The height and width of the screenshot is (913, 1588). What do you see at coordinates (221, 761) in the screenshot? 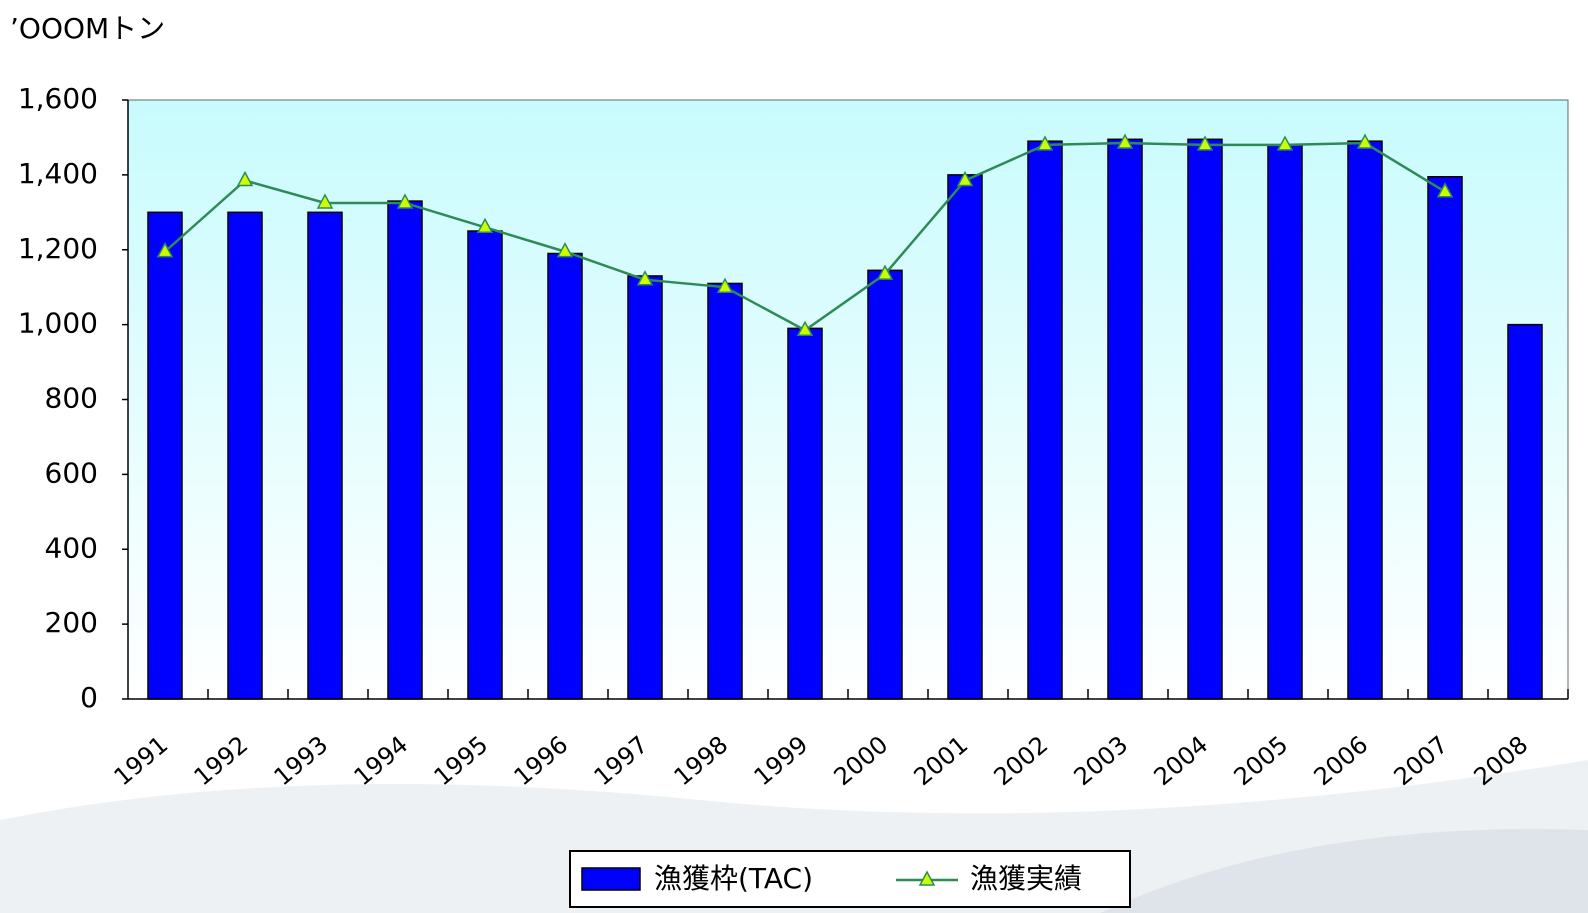
I see `x-tick-label: 1992` at bounding box center [221, 761].